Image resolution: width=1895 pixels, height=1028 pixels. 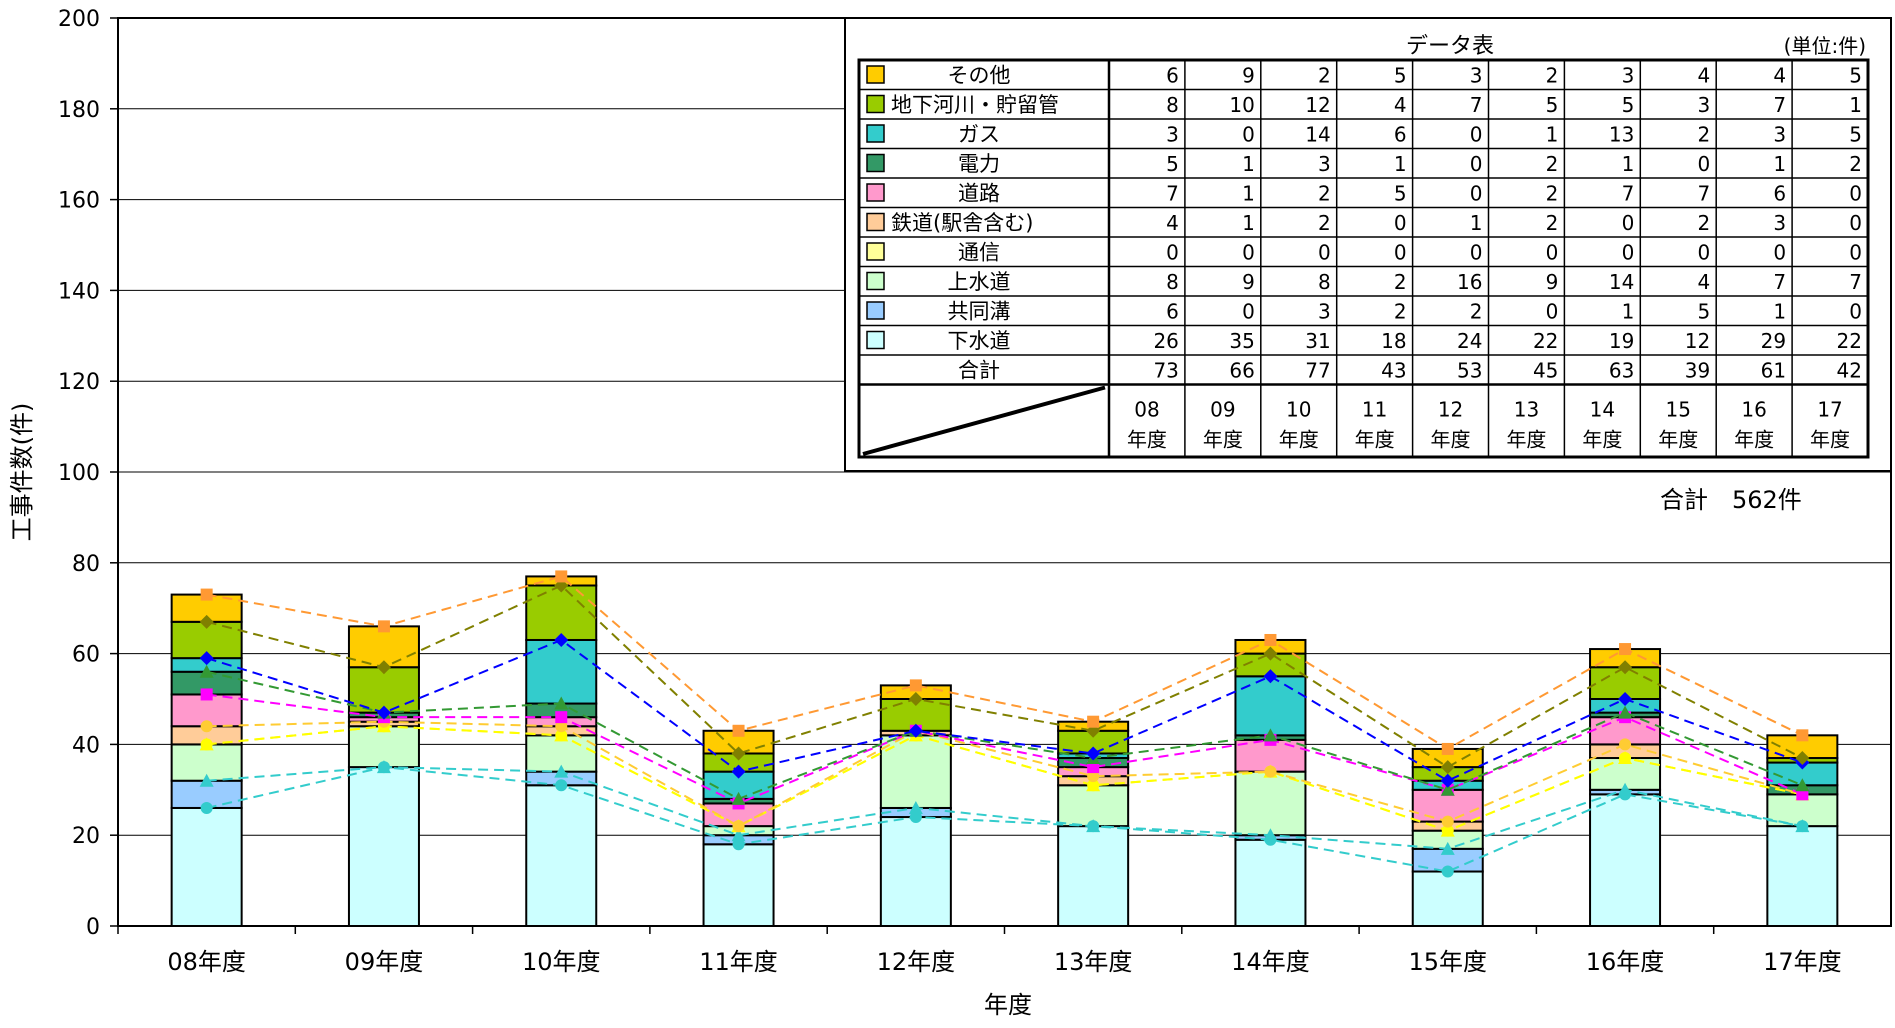 I want to click on y-tick-label: 140, so click(x=79, y=291).